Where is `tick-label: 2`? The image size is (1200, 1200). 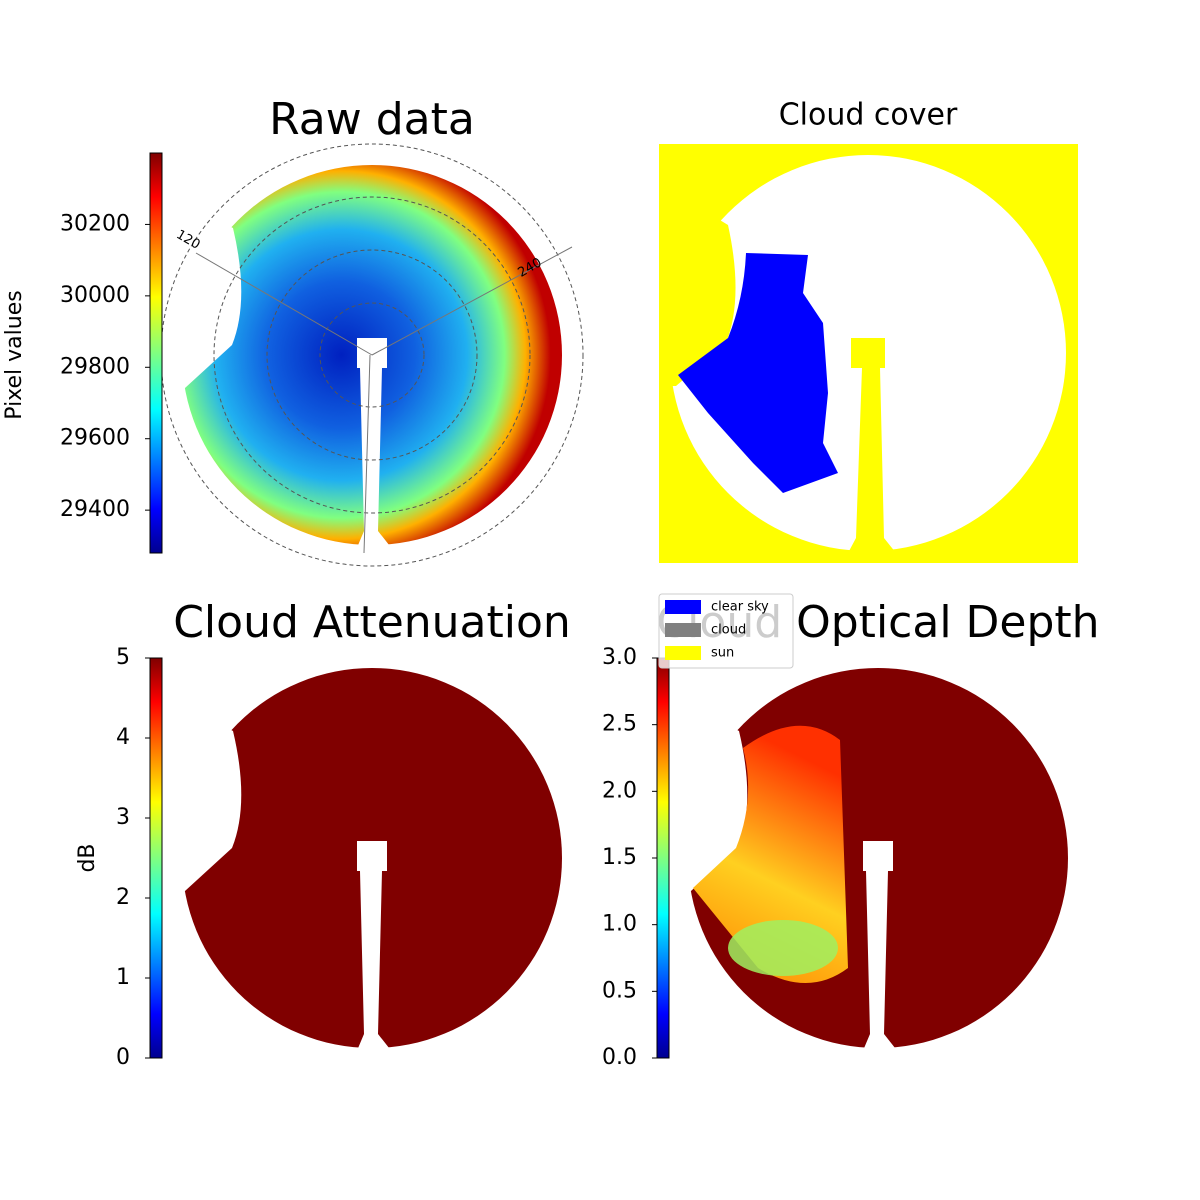
tick-label: 2 is located at coordinates (123, 897).